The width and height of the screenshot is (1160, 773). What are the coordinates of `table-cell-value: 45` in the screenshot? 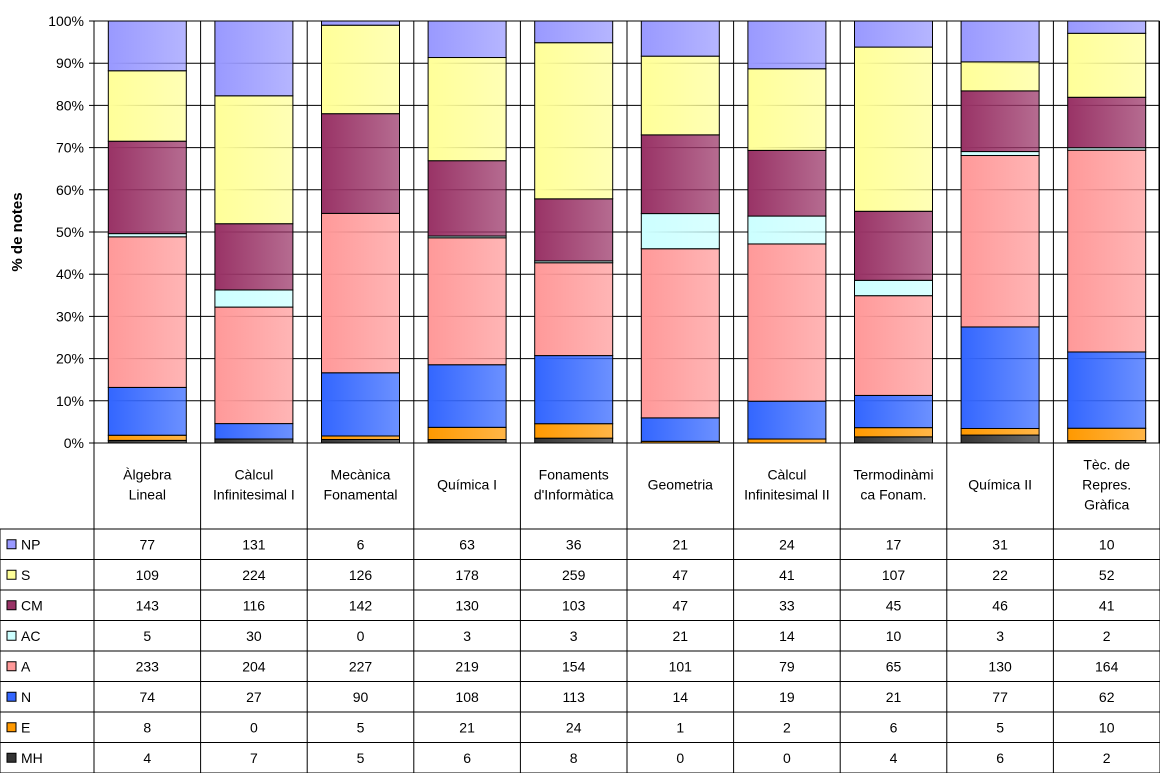 It's located at (894, 605).